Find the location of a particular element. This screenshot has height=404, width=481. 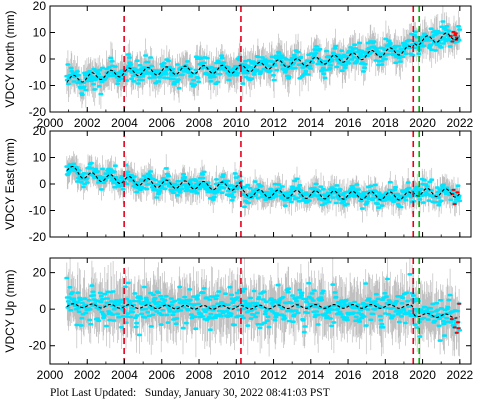

data-points is located at coordinates (263, 307).